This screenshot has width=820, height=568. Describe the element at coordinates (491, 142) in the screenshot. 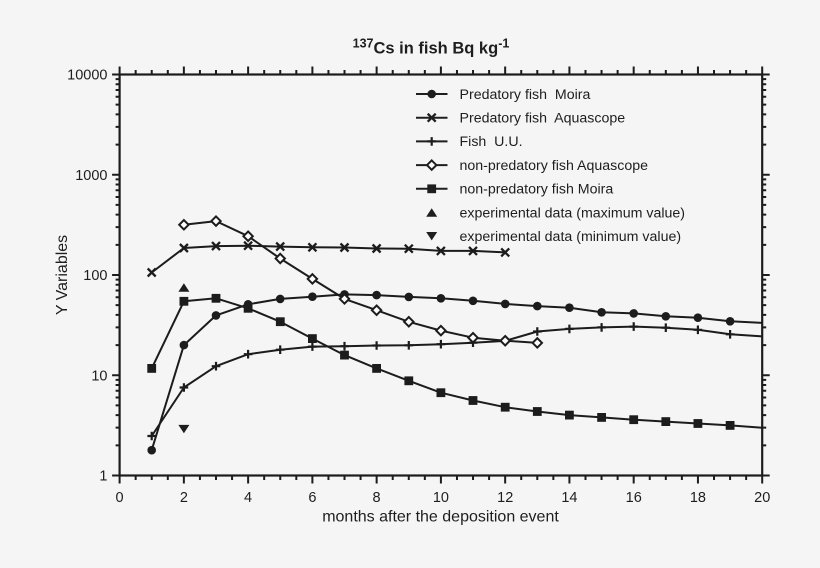

I see `svg-text: Fish U.U.` at that location.